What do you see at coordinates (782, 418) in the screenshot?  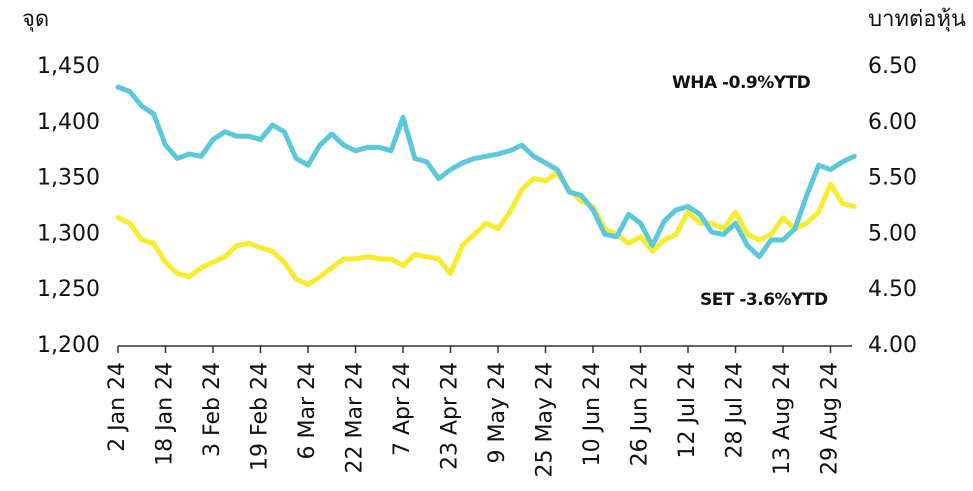 I see `x-tick-label: 13 Aug 24` at bounding box center [782, 418].